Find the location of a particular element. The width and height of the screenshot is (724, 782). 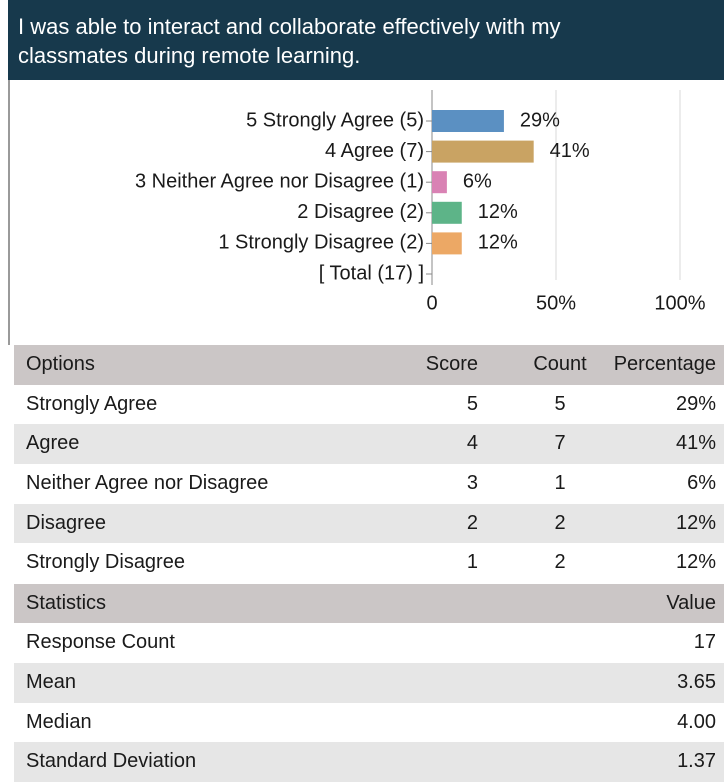

table-row: Strongly Agree 5 5 29% is located at coordinates (369, 405).